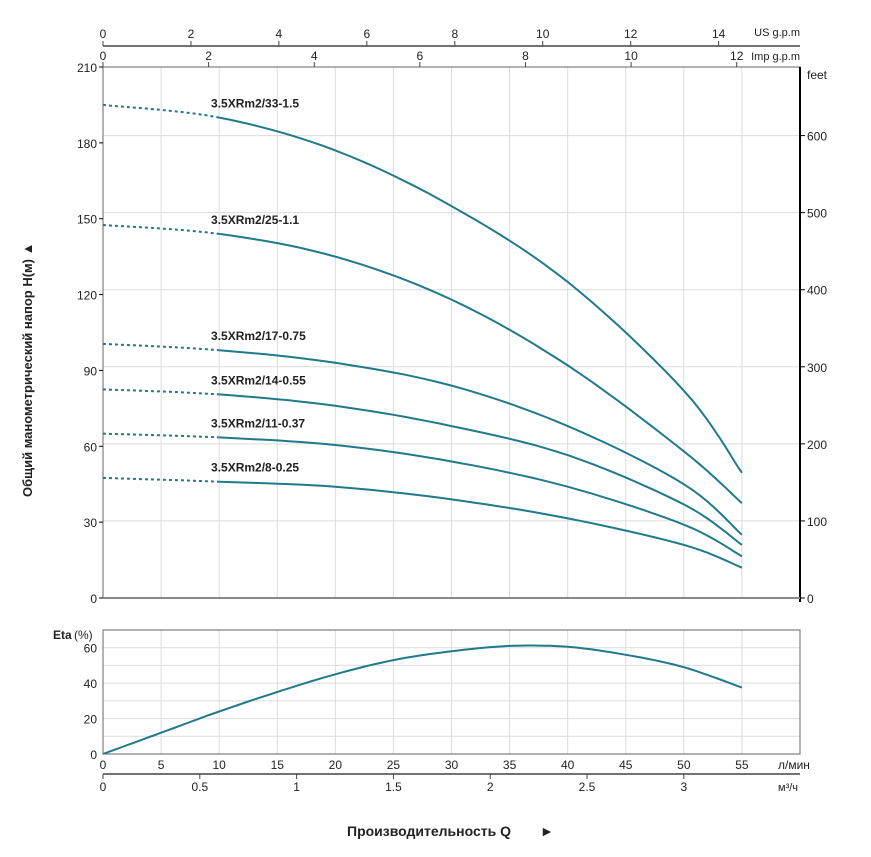 Image resolution: width=871 pixels, height=857 pixels. Describe the element at coordinates (191, 34) in the screenshot. I see `us-gpm-tick-label: 2` at that location.